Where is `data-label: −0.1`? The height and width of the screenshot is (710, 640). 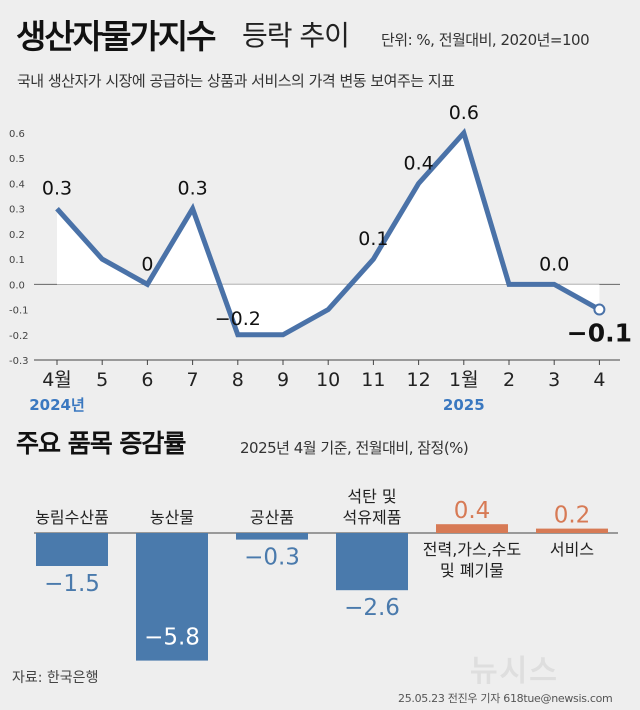
data-label: −0.1 is located at coordinates (599, 333).